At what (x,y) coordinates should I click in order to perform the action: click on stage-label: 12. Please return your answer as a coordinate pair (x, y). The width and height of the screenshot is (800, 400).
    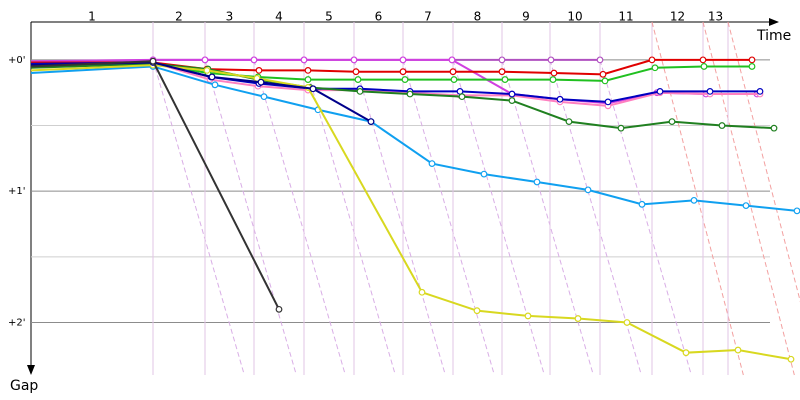
    Looking at the image, I should click on (677, 17).